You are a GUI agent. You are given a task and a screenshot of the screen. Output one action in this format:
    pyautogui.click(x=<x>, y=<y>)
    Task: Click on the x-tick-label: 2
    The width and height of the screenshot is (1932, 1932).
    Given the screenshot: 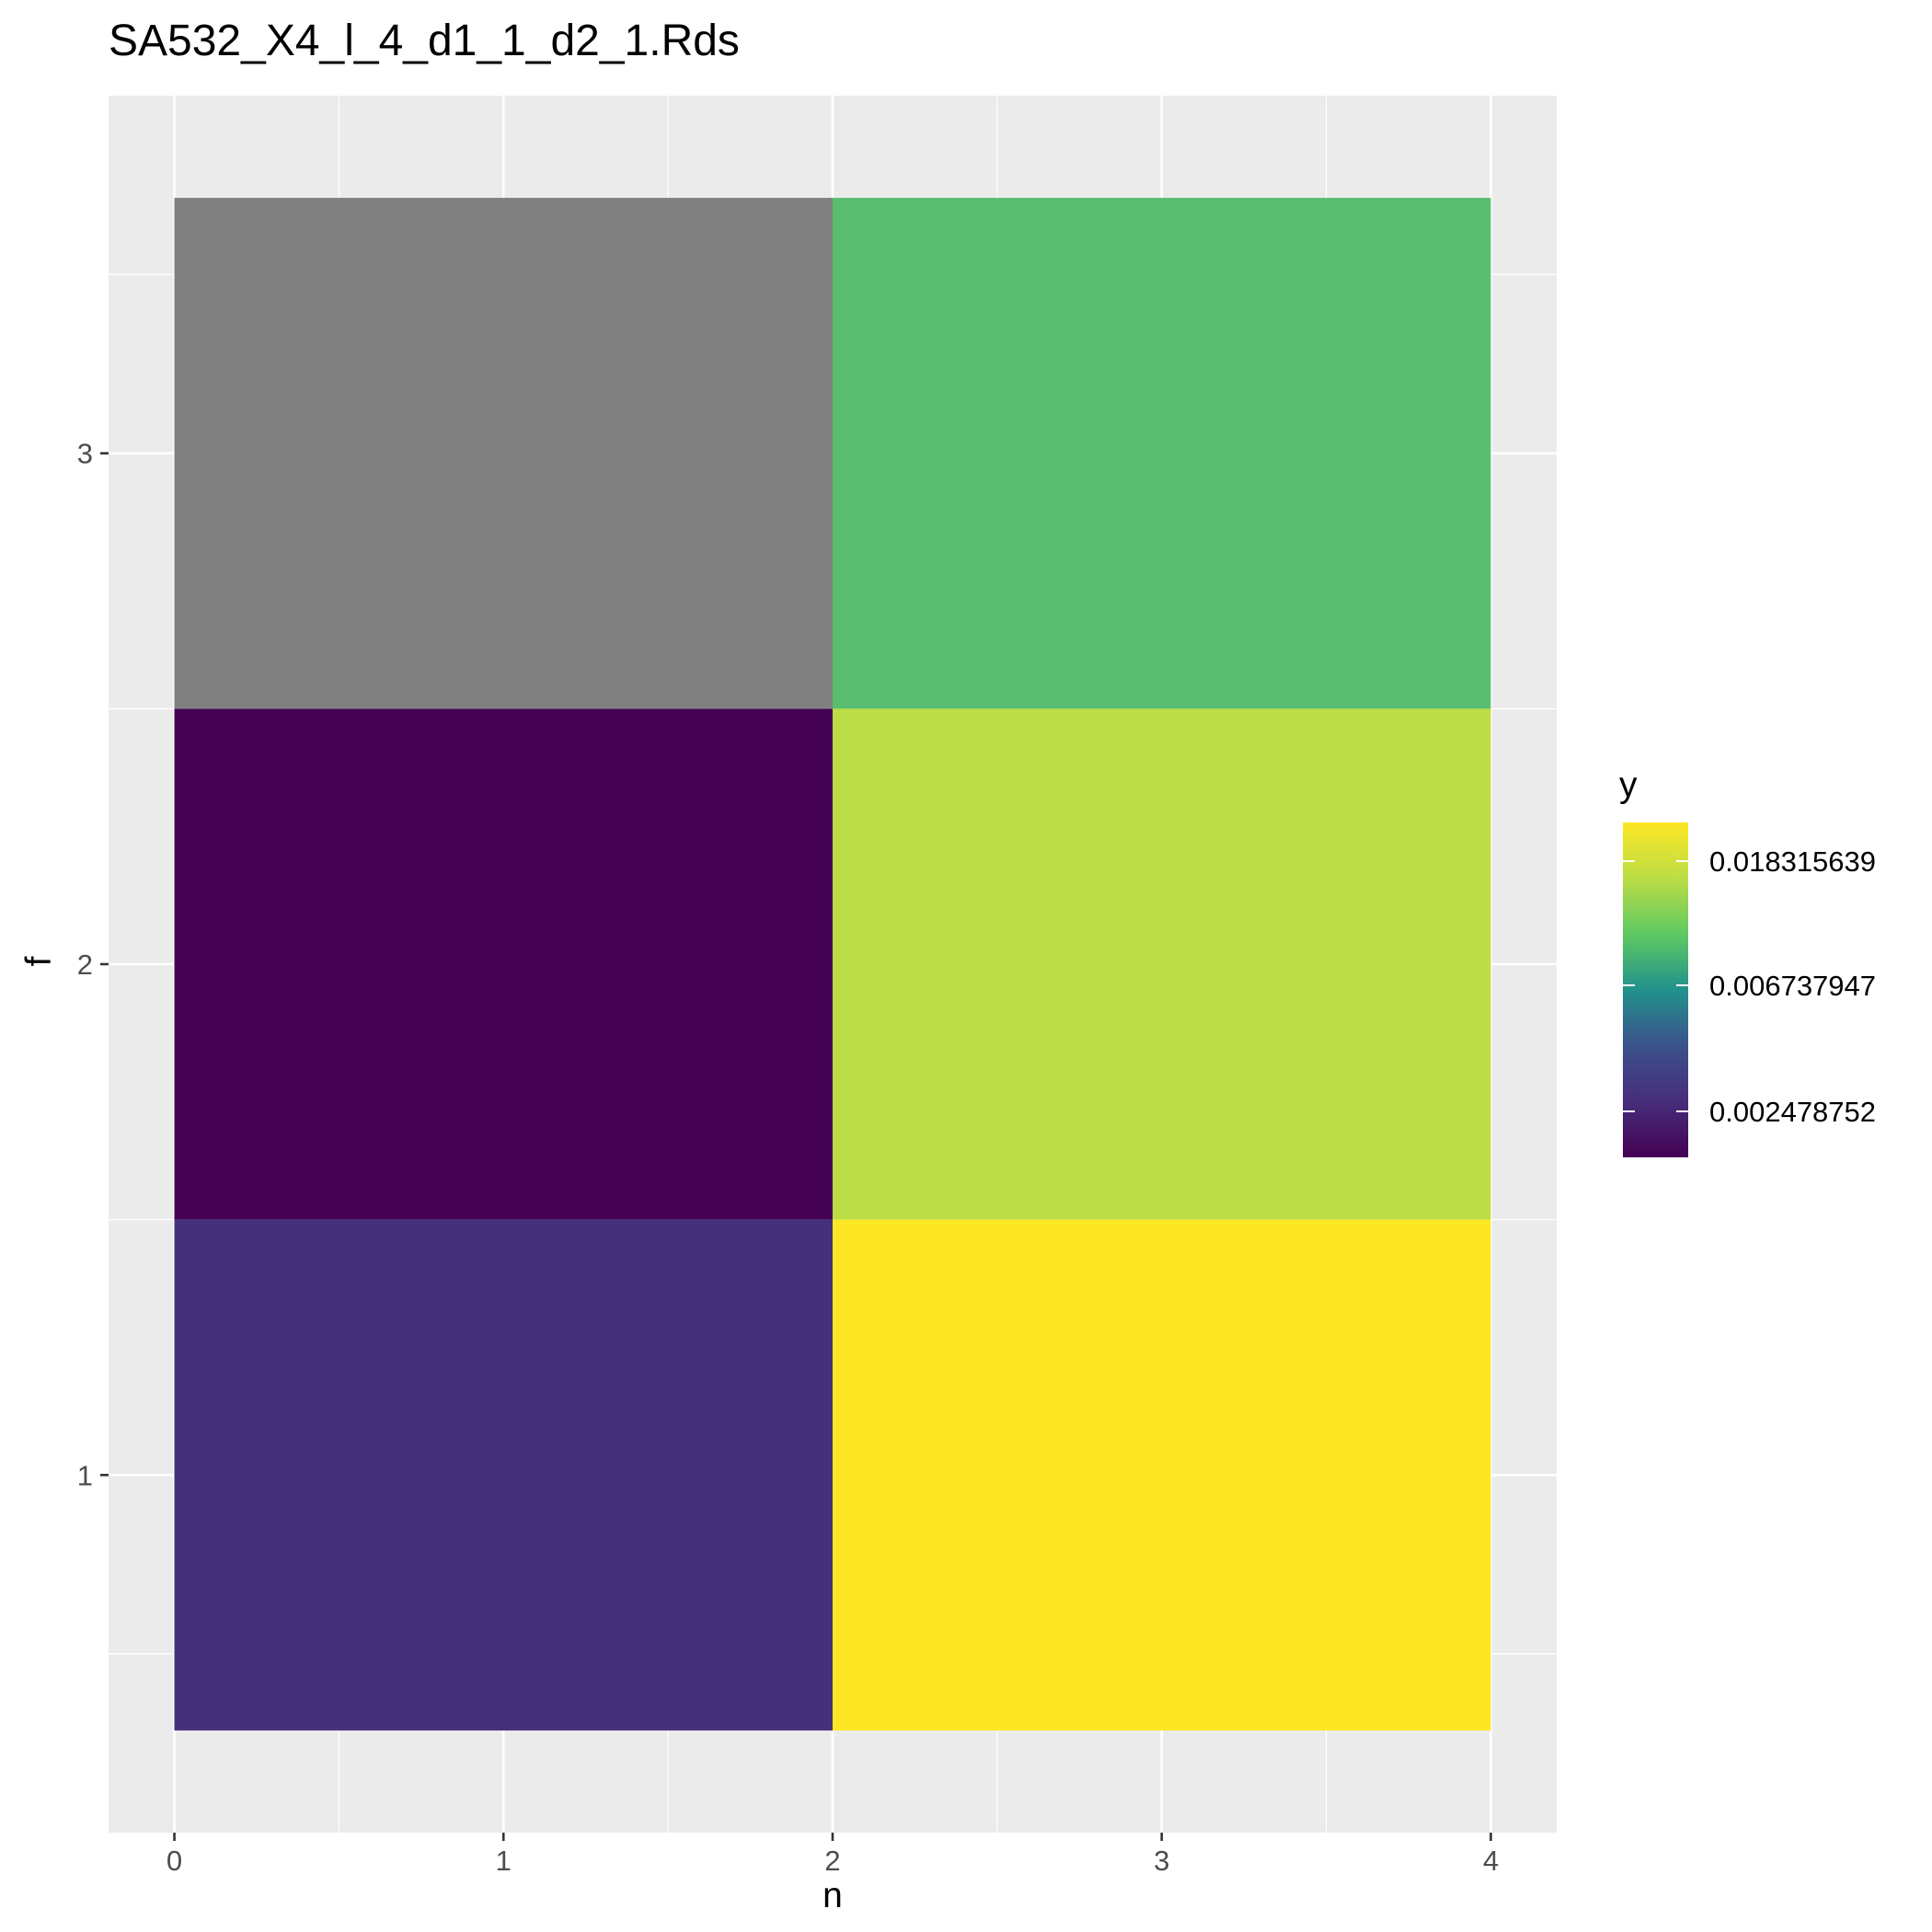 What is the action you would take?
    pyautogui.click(x=832, y=1861)
    